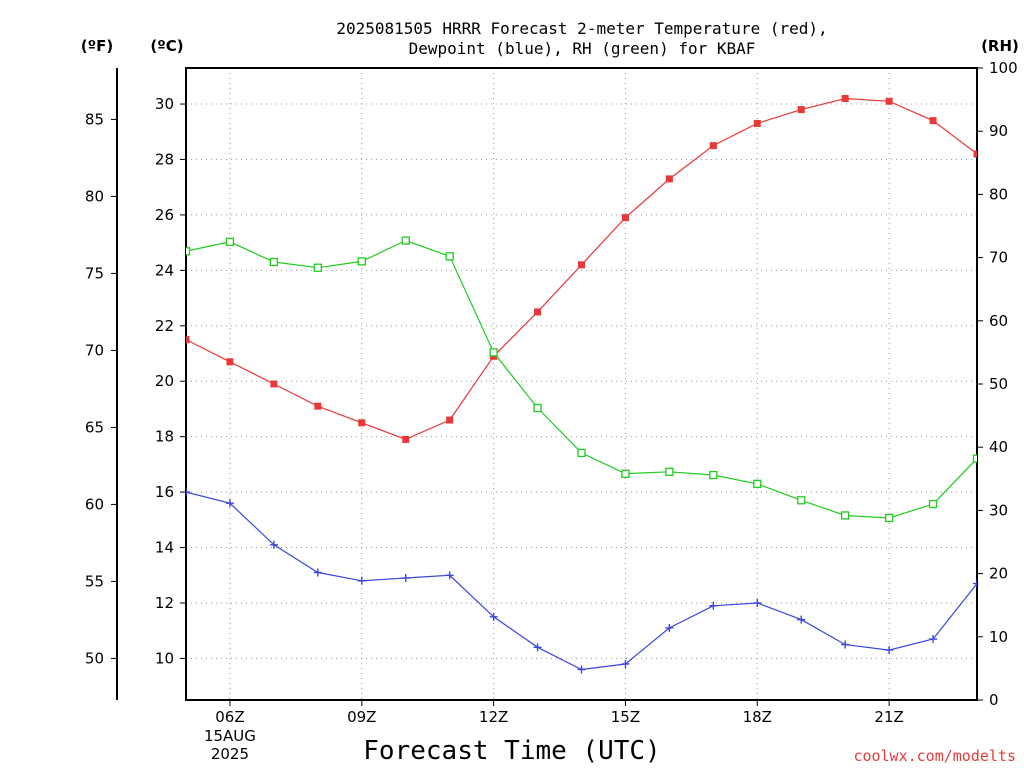 The image size is (1024, 768). What do you see at coordinates (94, 350) in the screenshot?
I see `fahrenheit-tick-label: 70` at bounding box center [94, 350].